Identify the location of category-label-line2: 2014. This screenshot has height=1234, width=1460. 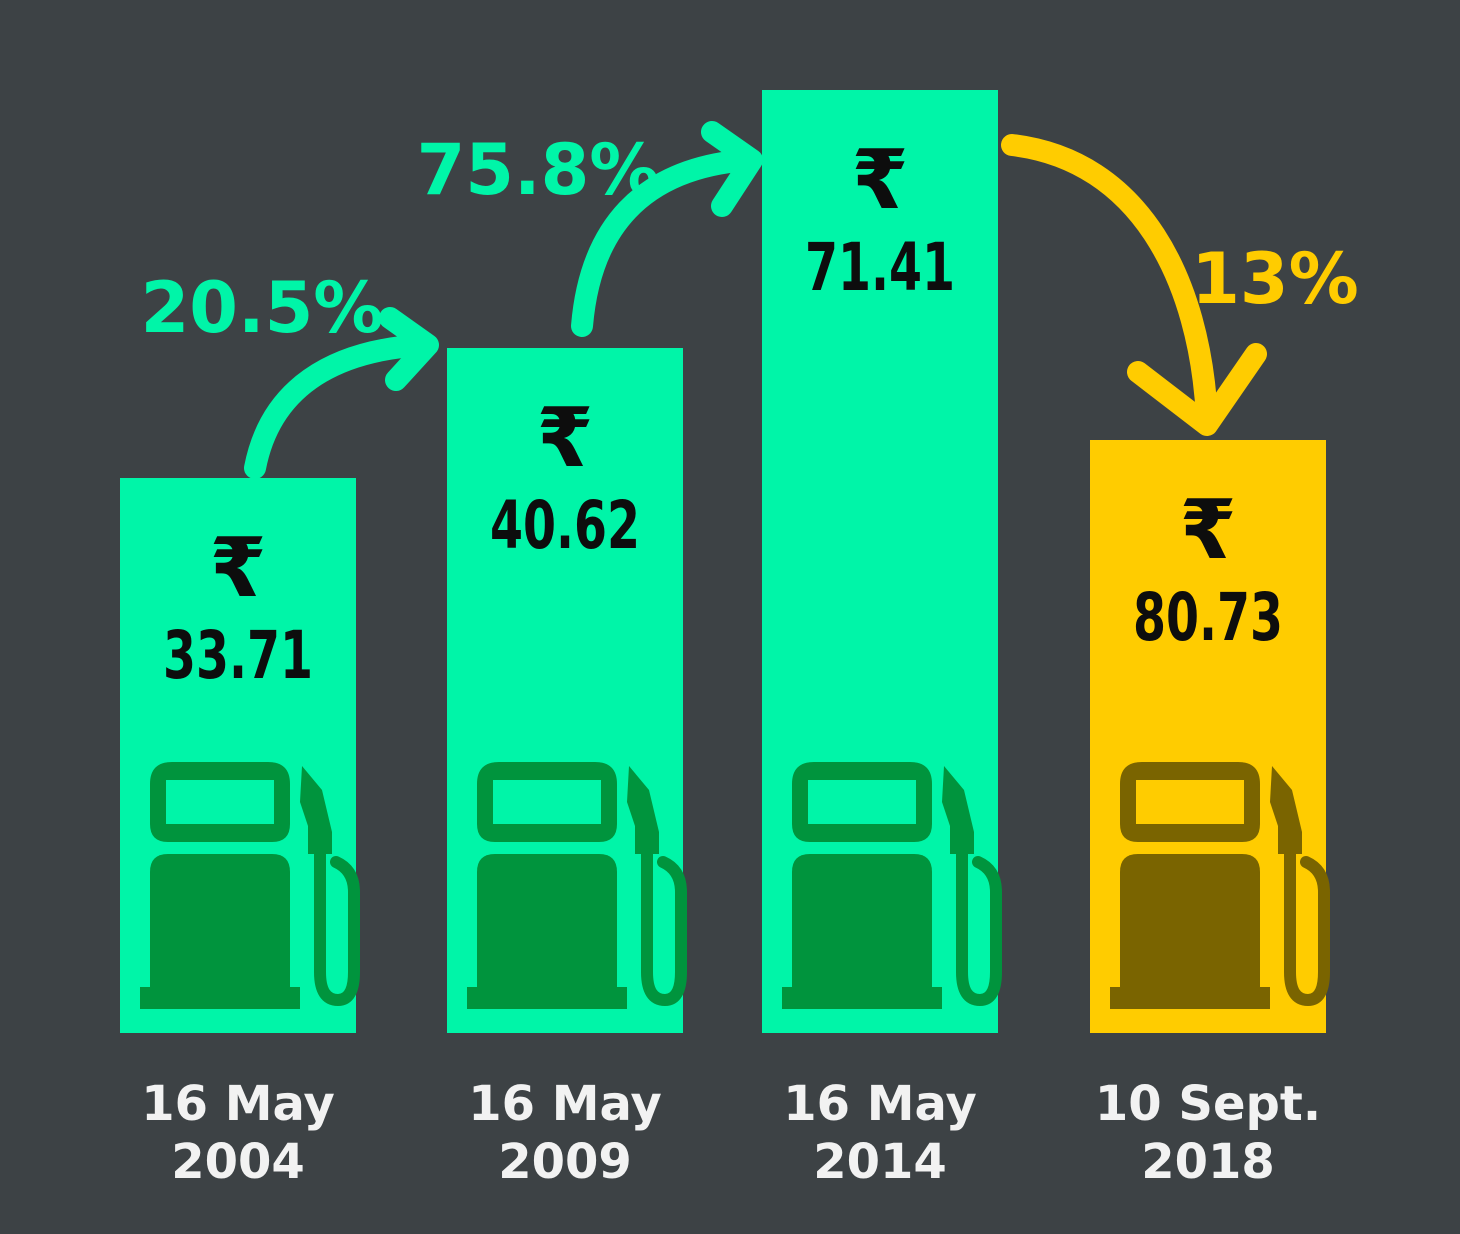
(880, 1162).